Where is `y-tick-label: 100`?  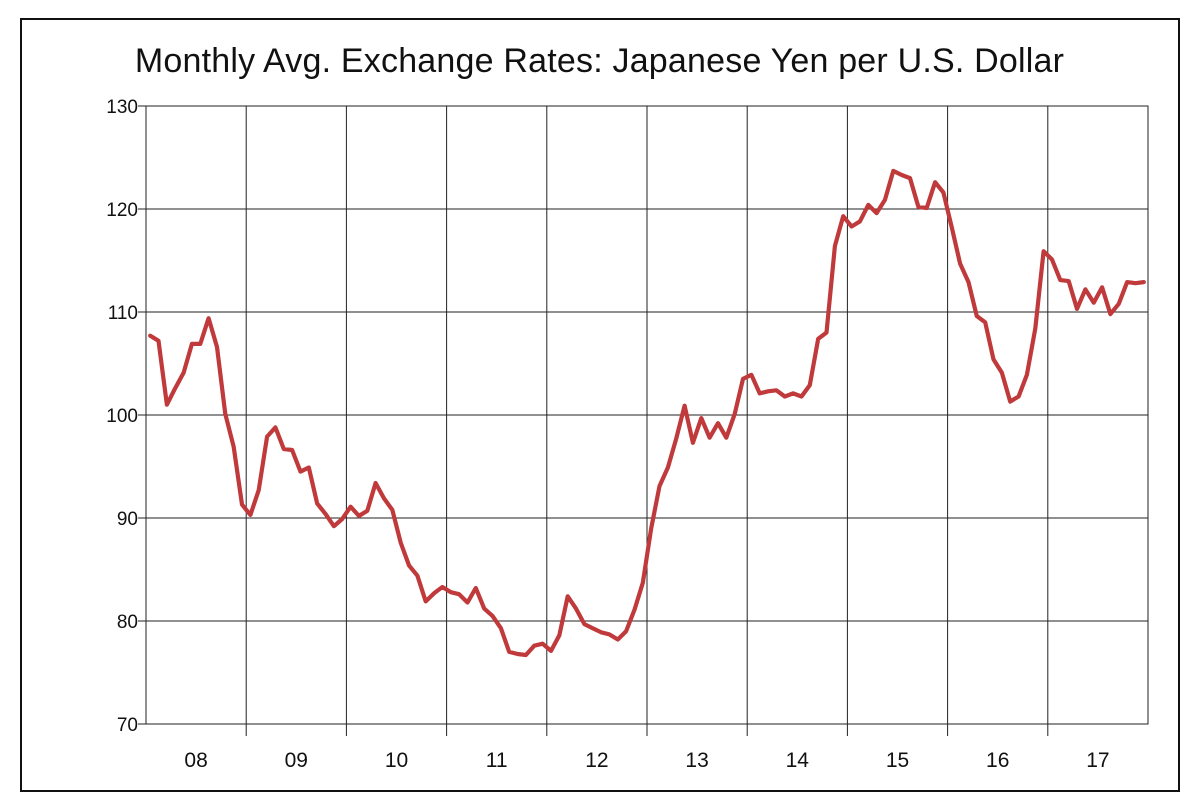
y-tick-label: 100 is located at coordinates (122, 416).